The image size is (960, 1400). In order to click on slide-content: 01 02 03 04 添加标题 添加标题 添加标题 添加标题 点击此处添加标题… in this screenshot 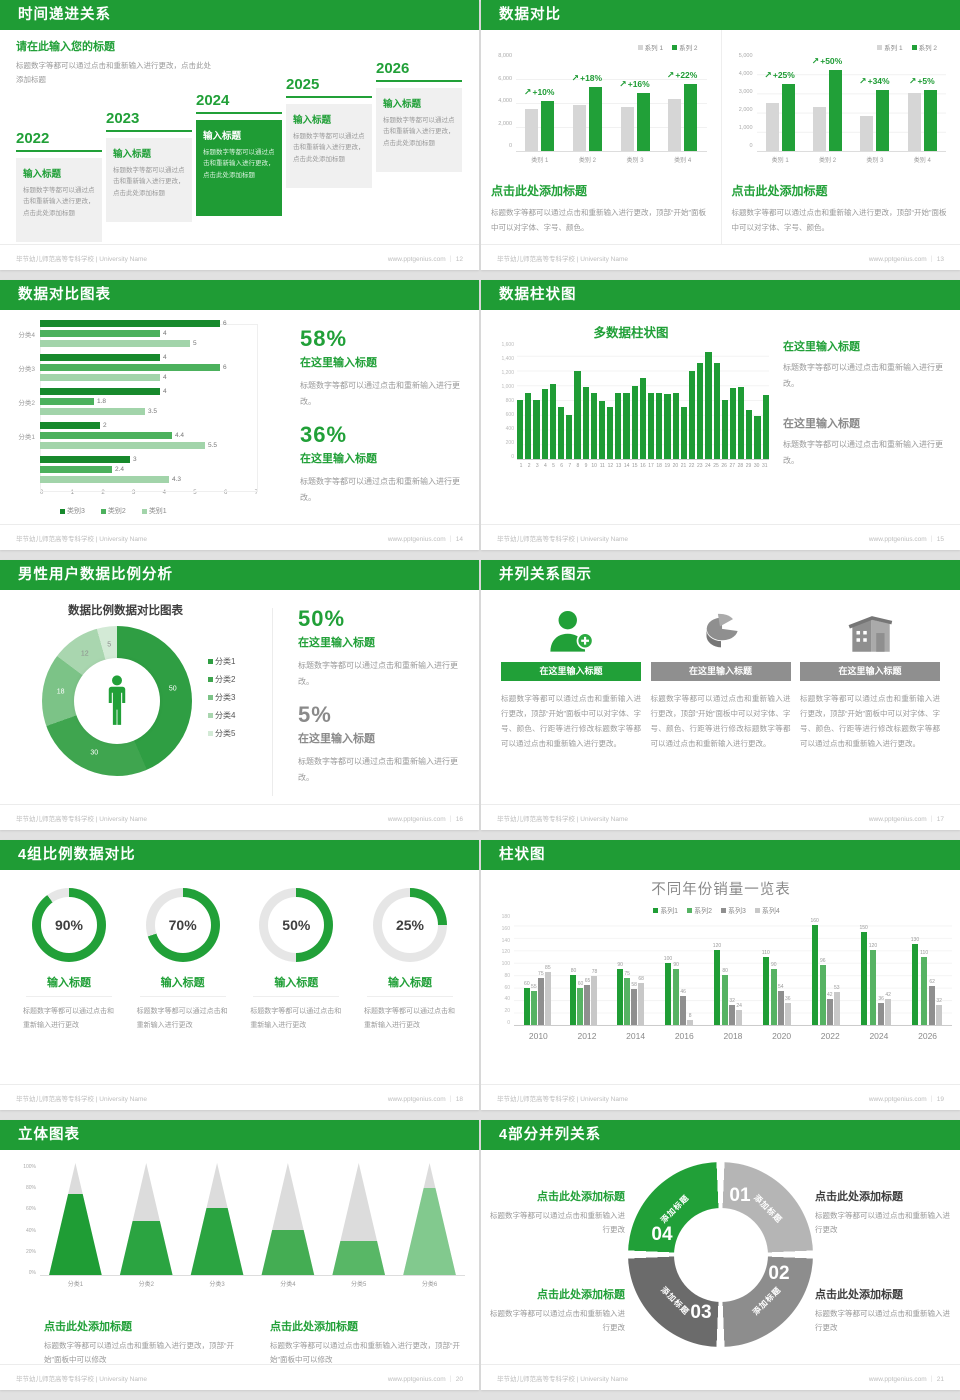, I will do `click(720, 1257)`.